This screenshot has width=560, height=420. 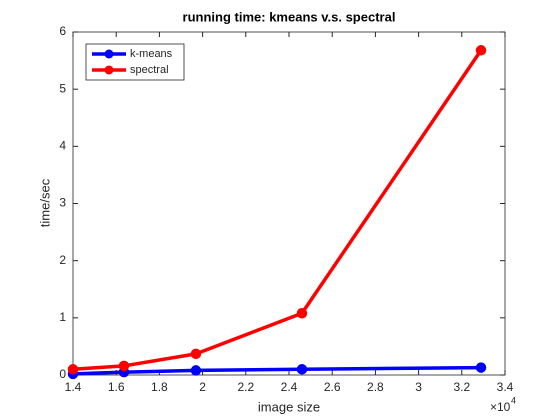 What do you see at coordinates (513, 400) in the screenshot?
I see `x-scale-exponent: 4` at bounding box center [513, 400].